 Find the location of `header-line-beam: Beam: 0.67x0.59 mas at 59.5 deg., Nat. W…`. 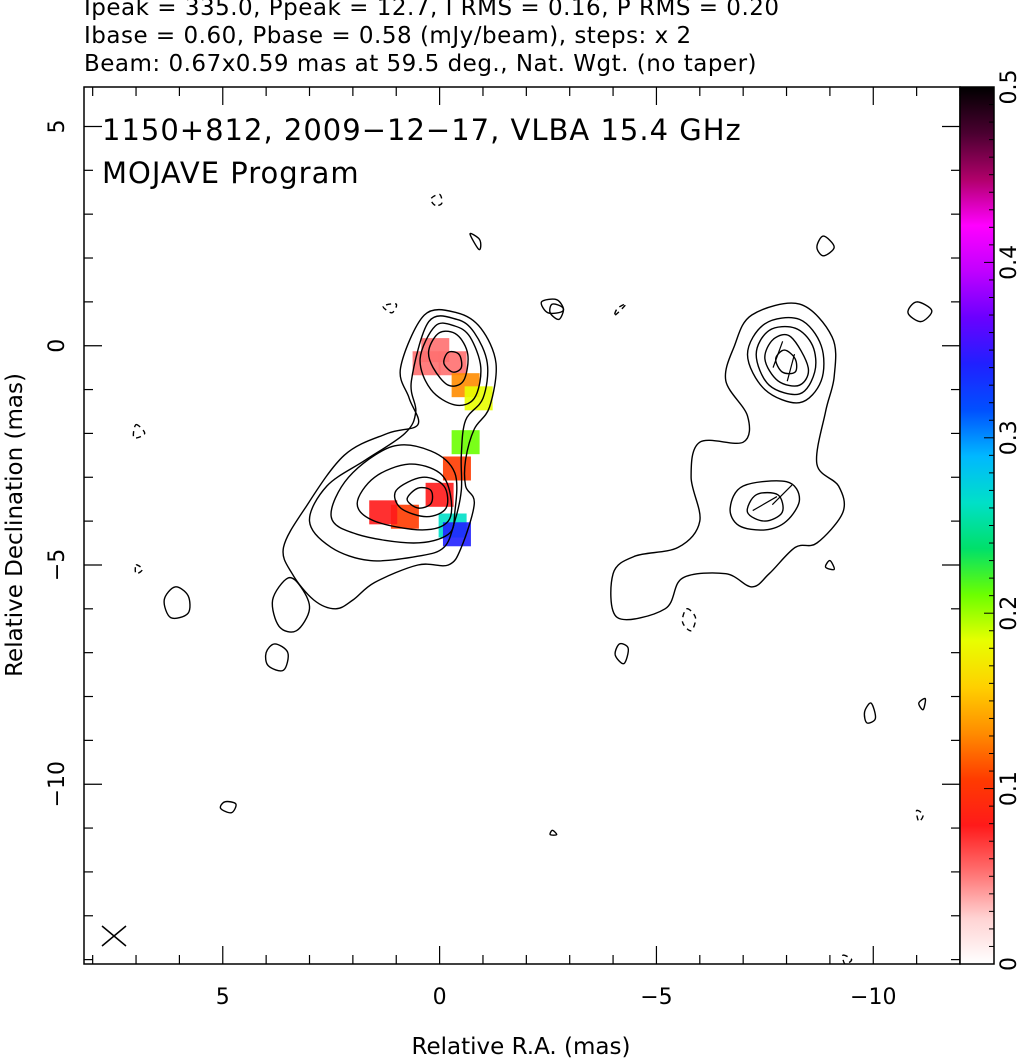

header-line-beam: Beam: 0.67x0.59 mas at 59.5 deg., Nat. W… is located at coordinates (420, 64).